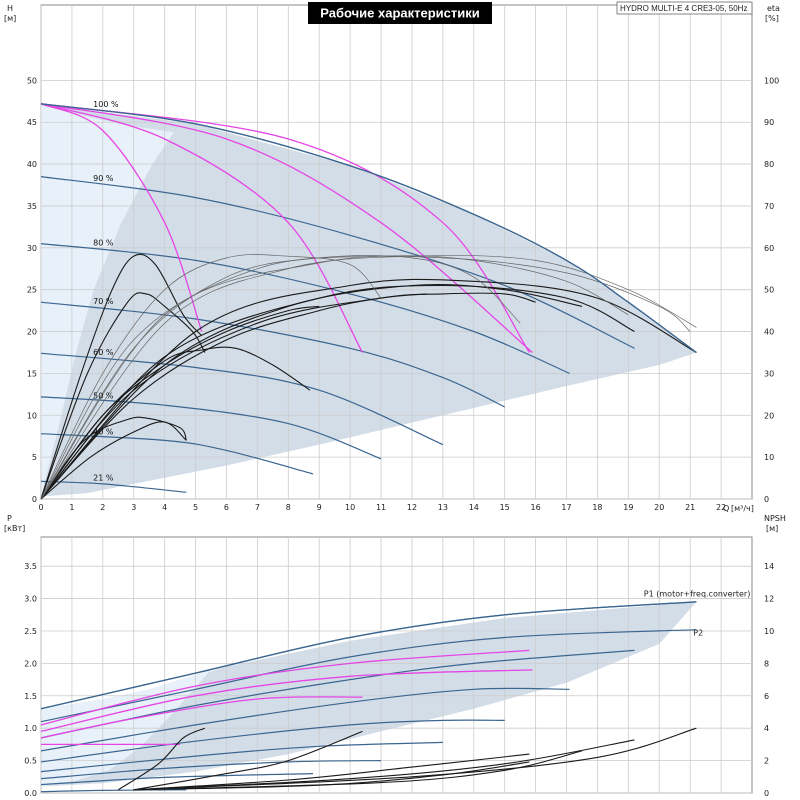  Describe the element at coordinates (30, 728) in the screenshot. I see `power-y-tick-label: 1.0` at that location.